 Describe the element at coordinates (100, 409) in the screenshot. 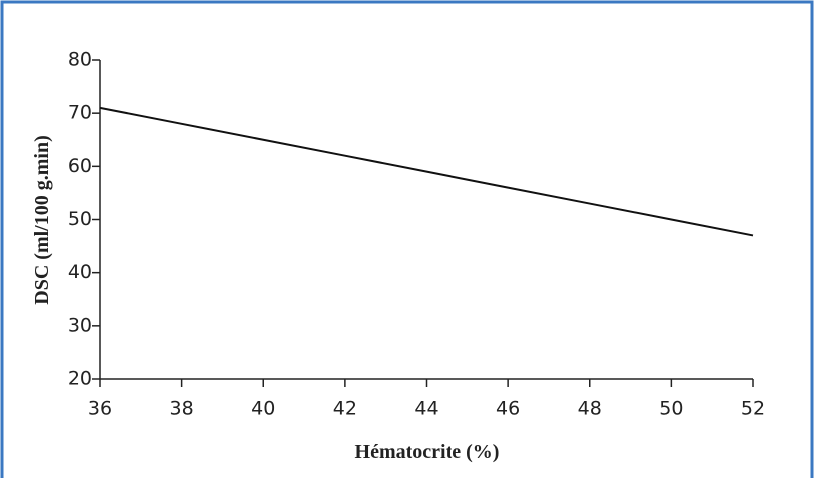

I see `x-tick-label: 36` at that location.